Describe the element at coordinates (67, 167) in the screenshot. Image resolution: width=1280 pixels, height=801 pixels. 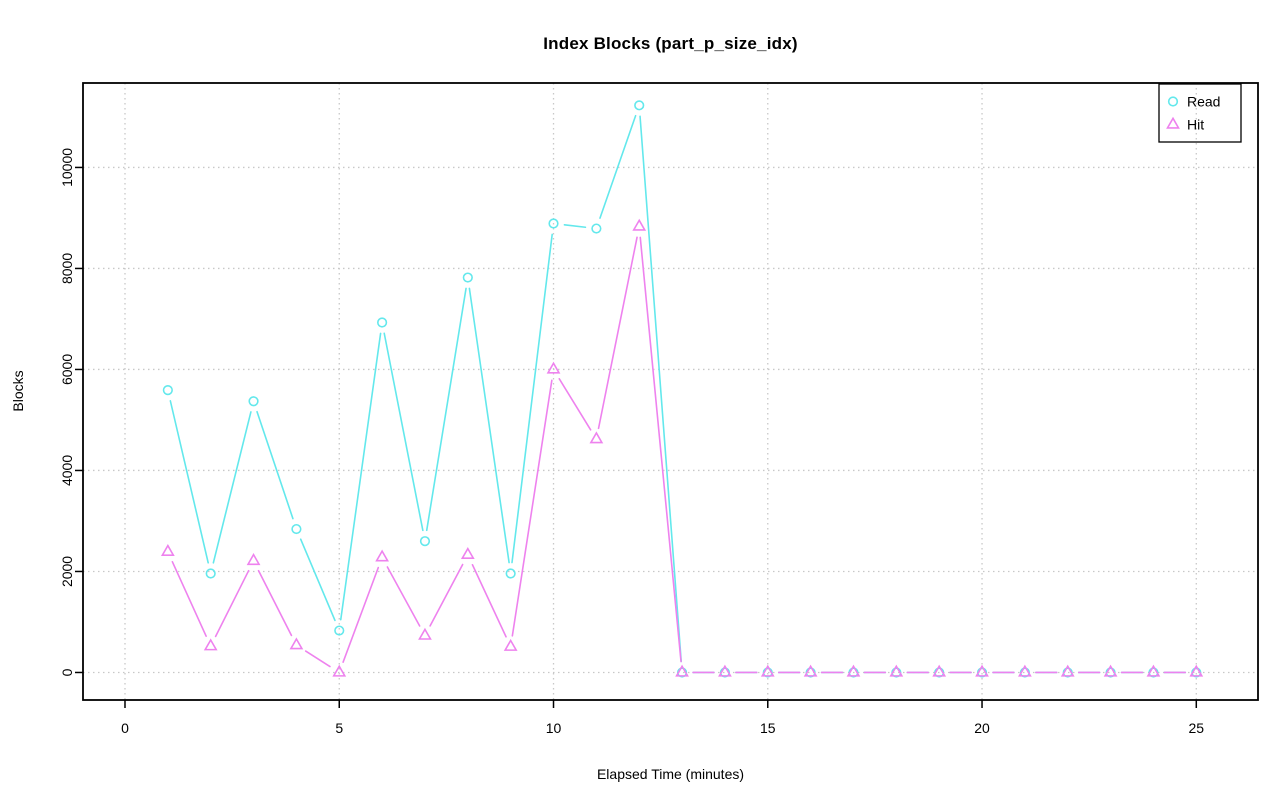
I see `y-tick-label-10000: 10000` at that location.